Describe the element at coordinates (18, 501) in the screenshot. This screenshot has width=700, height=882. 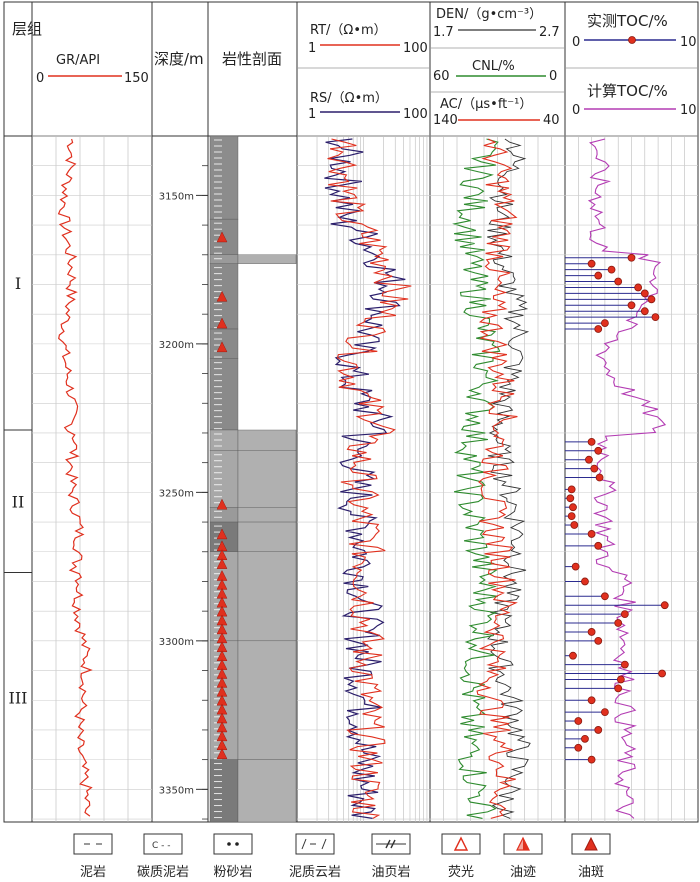
I see `formation-zone-label: II` at that location.